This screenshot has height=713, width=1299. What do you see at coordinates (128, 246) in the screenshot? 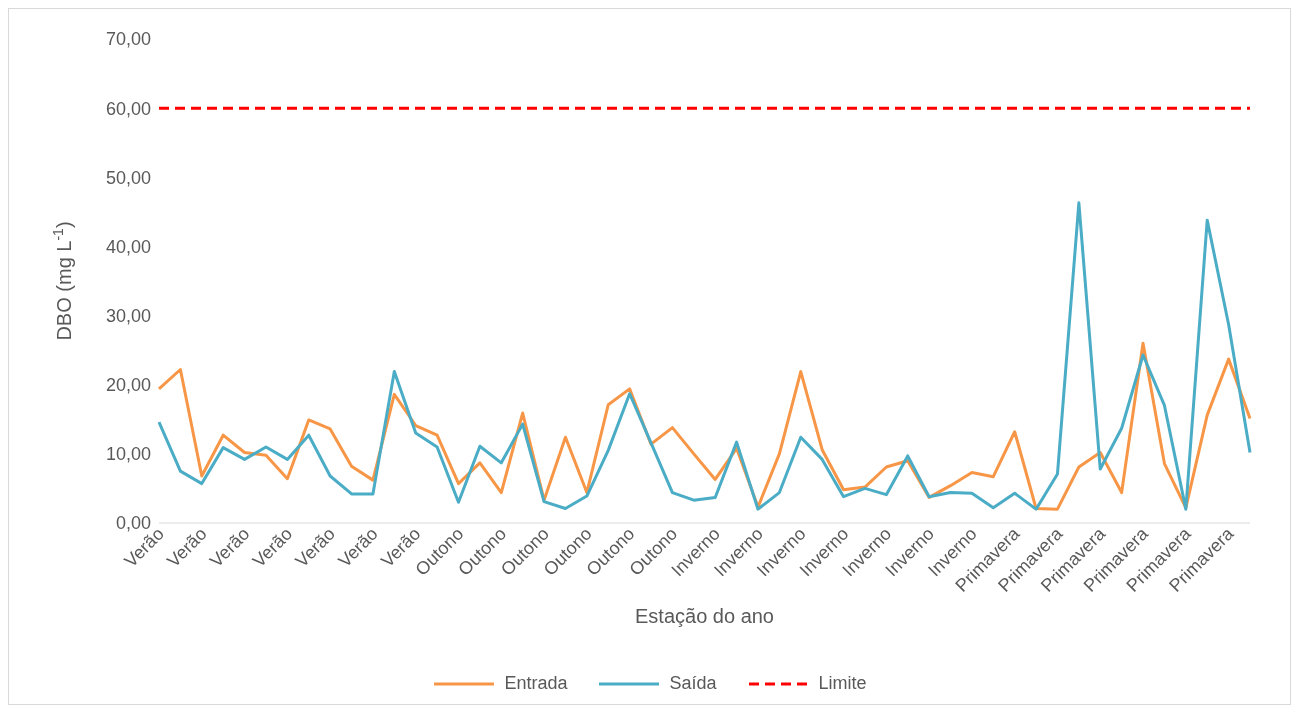
I see `y-tick-label: 40,00` at bounding box center [128, 246].